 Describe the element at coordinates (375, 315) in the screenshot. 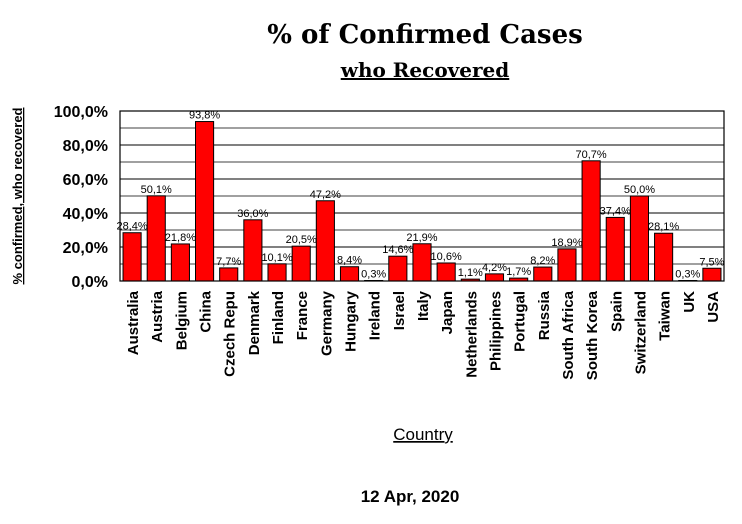

I see `x-tick-label: Ireland` at that location.